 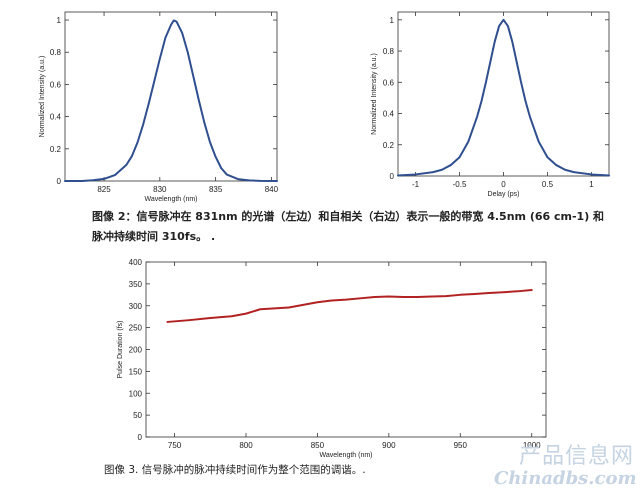 I want to click on chart-spectrum-ylabel: Normalized Intensity (a.u.), so click(x=42, y=97).